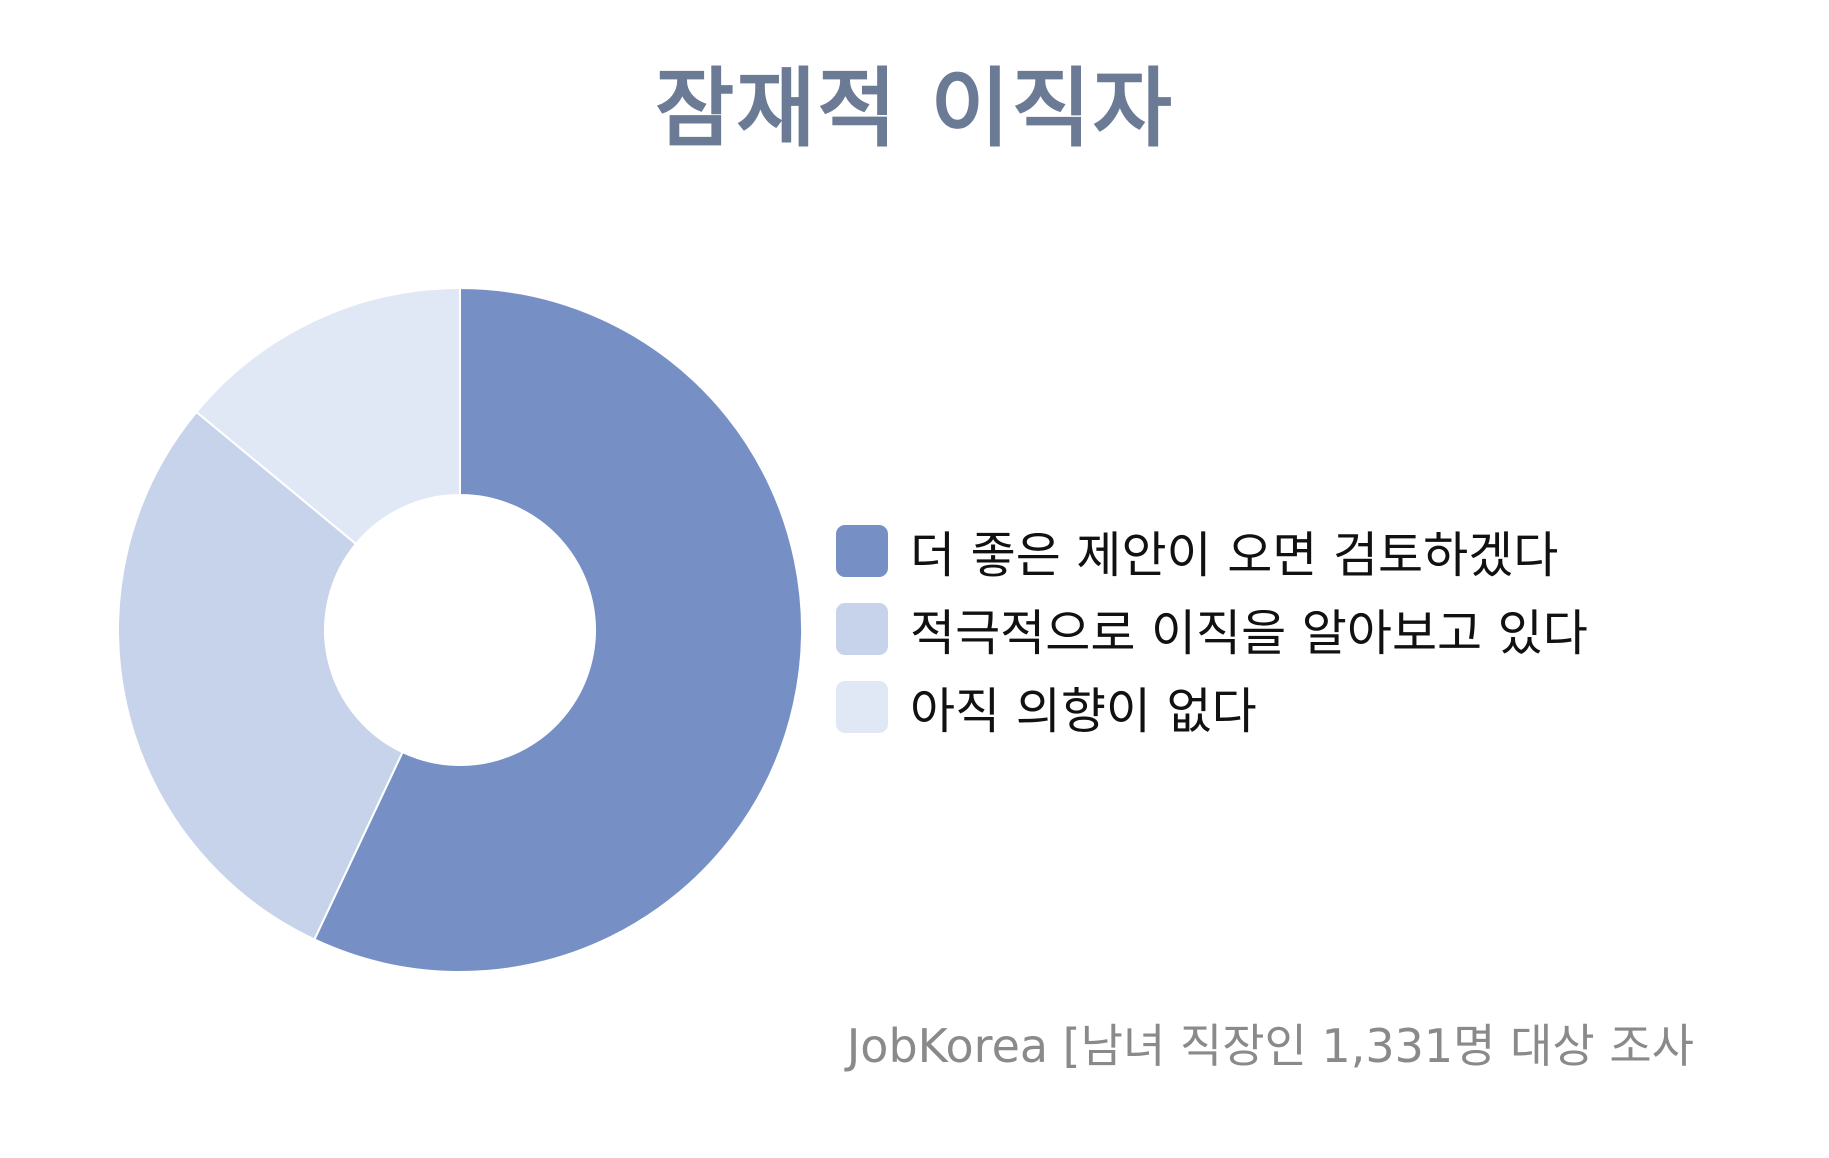  I want to click on legend-label: 더 좋은 제안이 오면 검토하겠다, so click(1234, 555).